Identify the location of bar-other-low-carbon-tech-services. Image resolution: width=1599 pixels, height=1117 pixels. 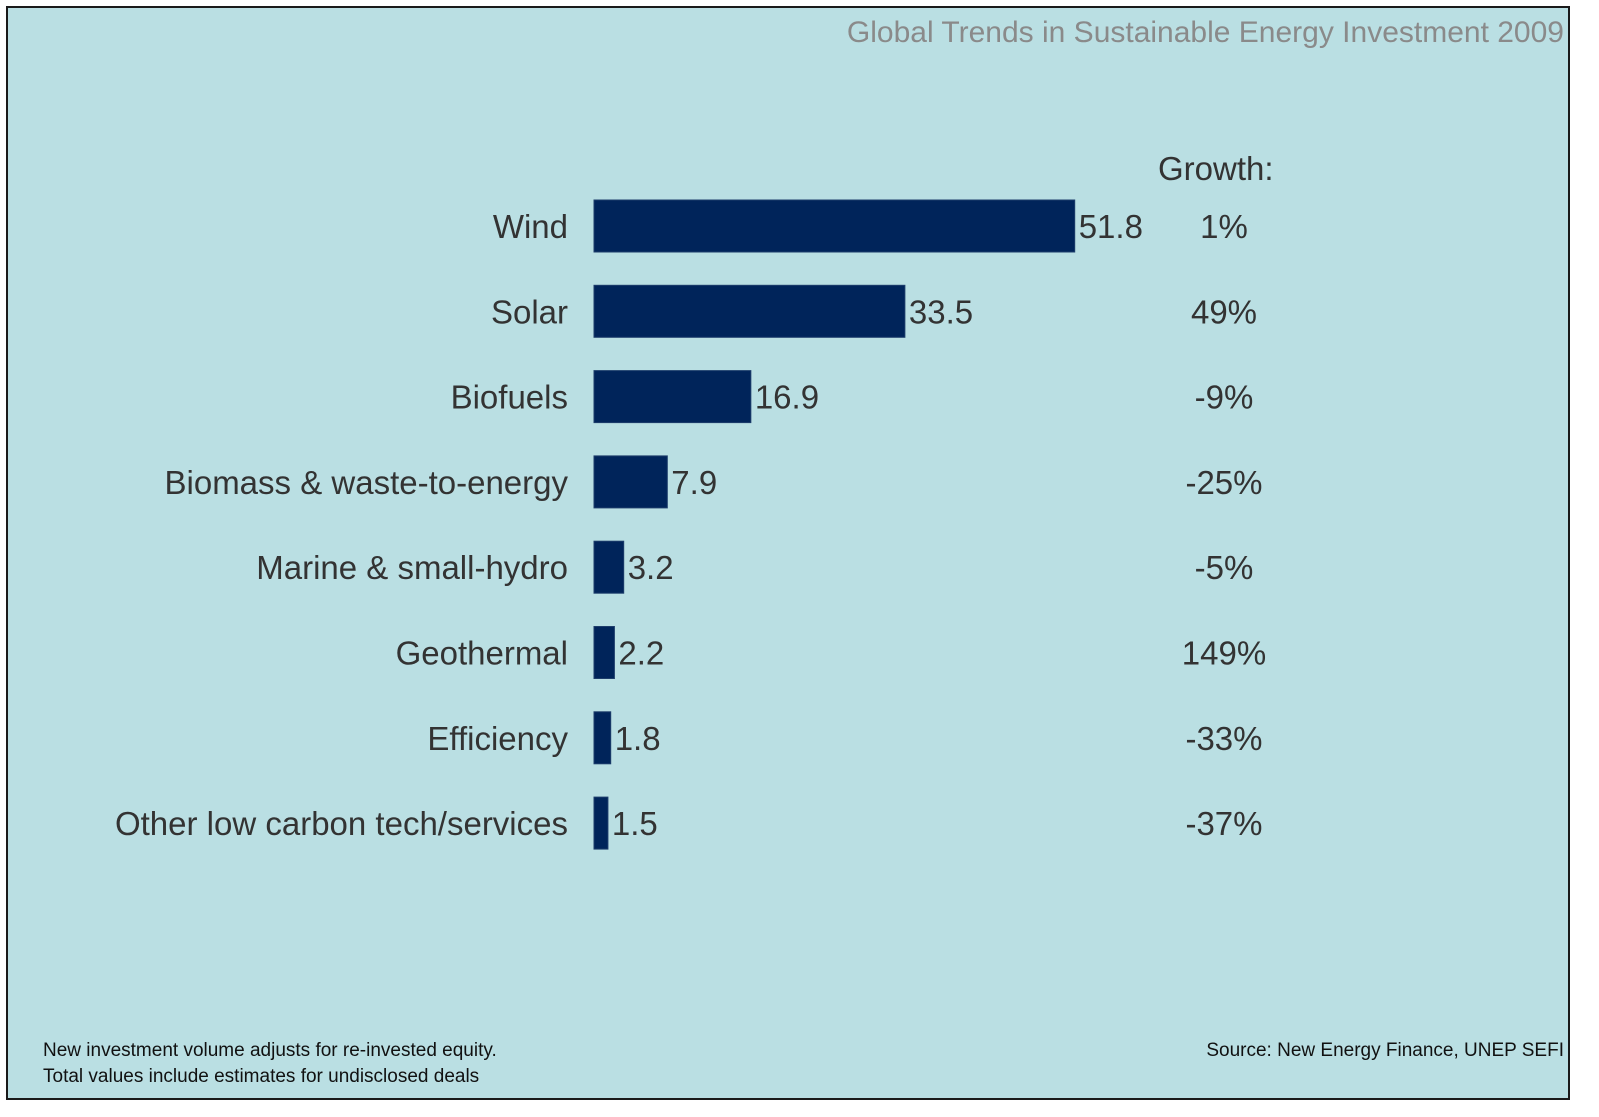
(601, 823).